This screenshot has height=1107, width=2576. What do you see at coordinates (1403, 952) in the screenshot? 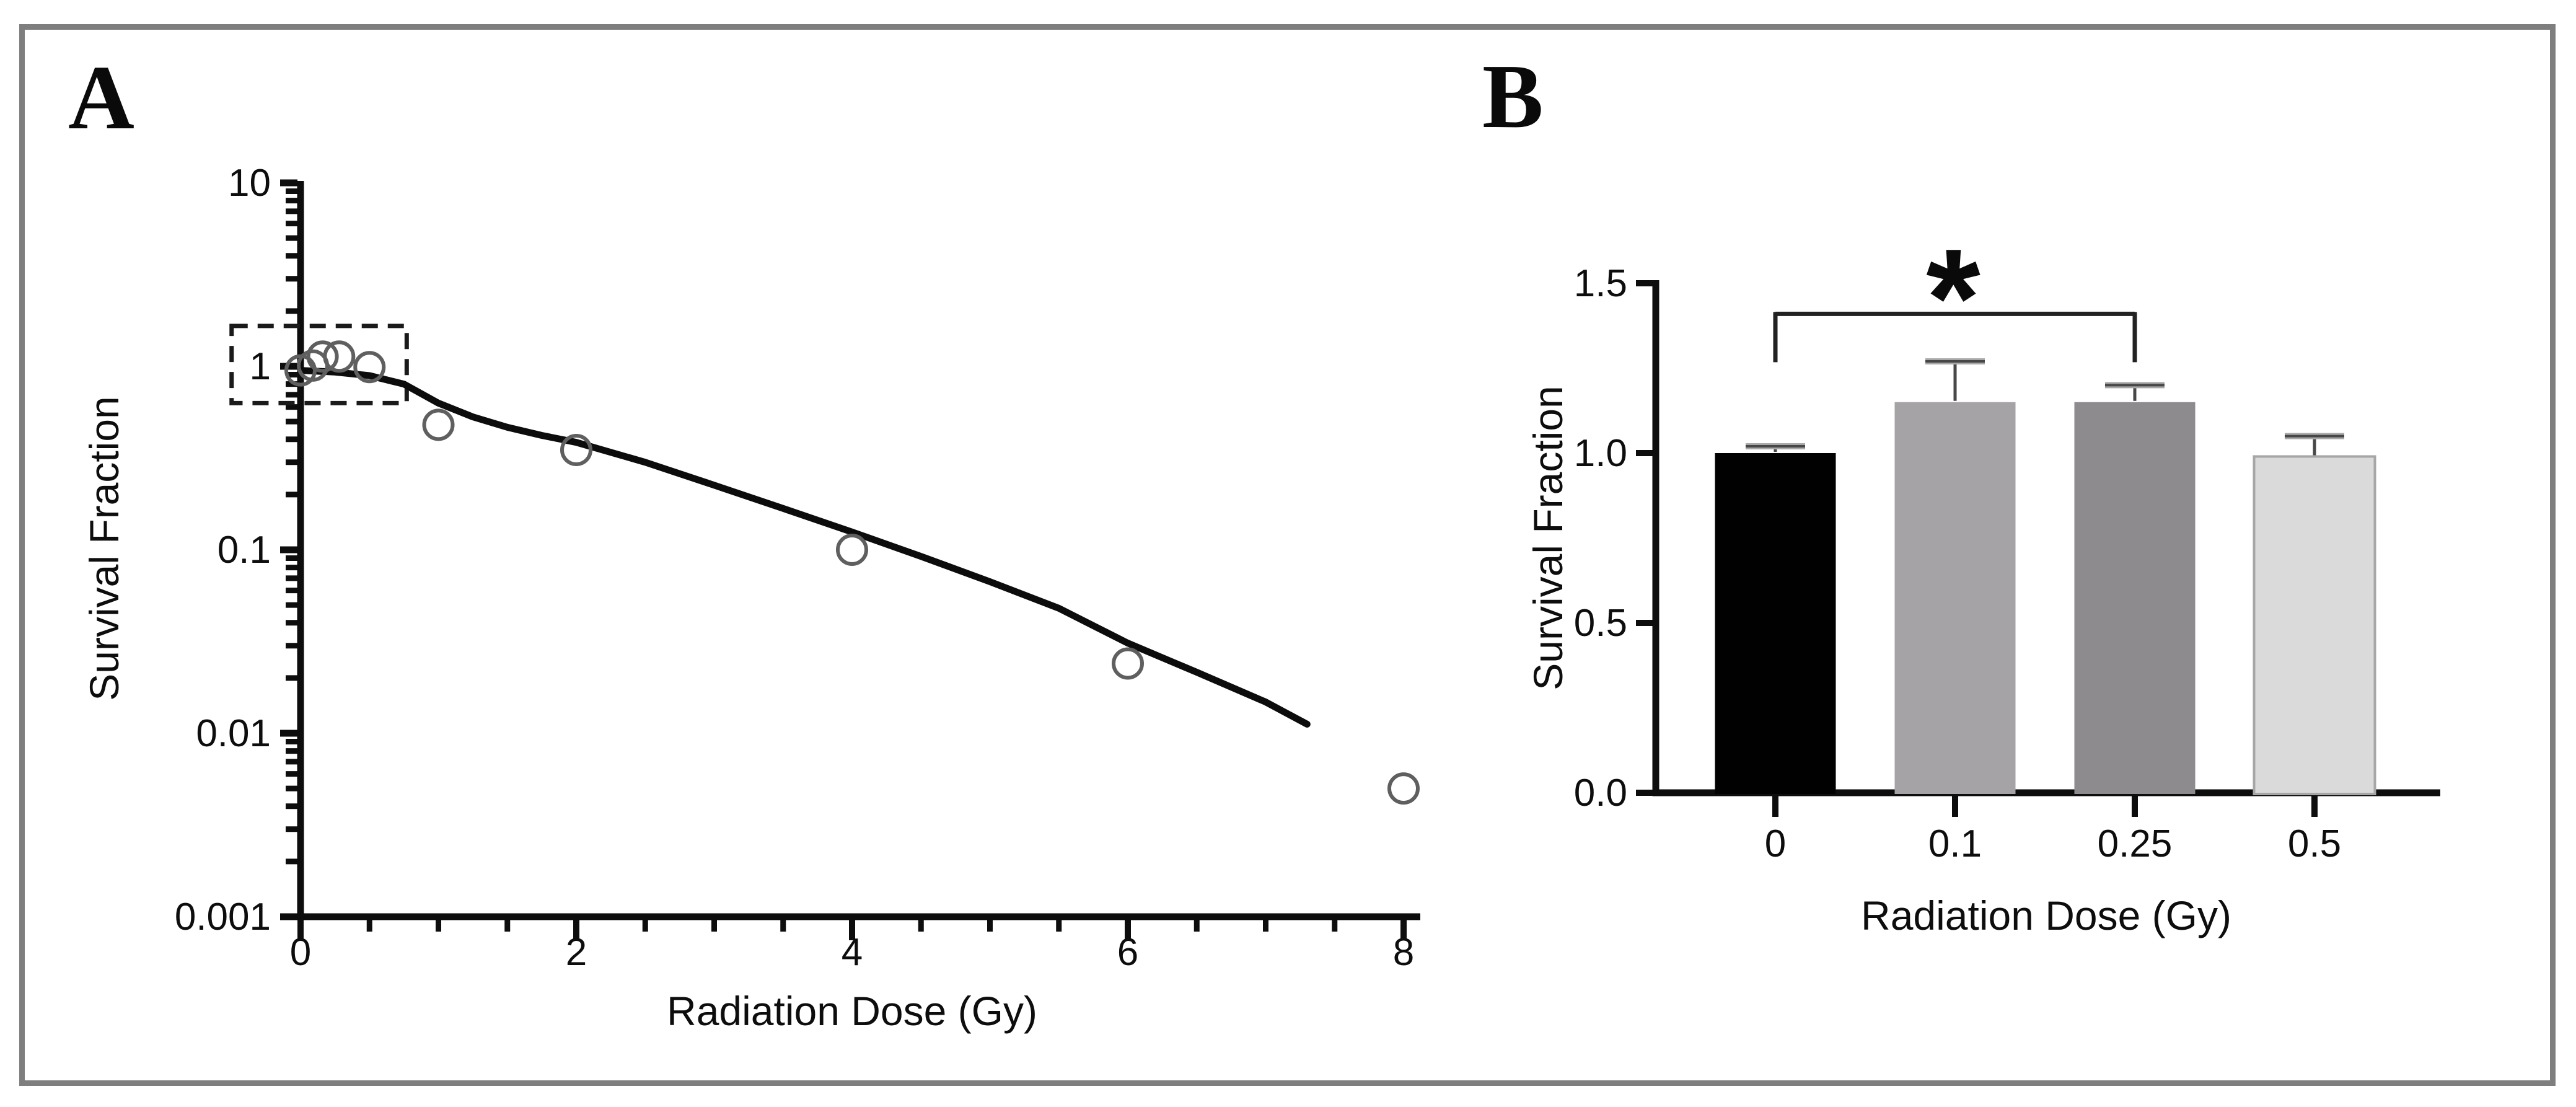
I see `panel-a-x-tick-label: 8` at bounding box center [1403, 952].